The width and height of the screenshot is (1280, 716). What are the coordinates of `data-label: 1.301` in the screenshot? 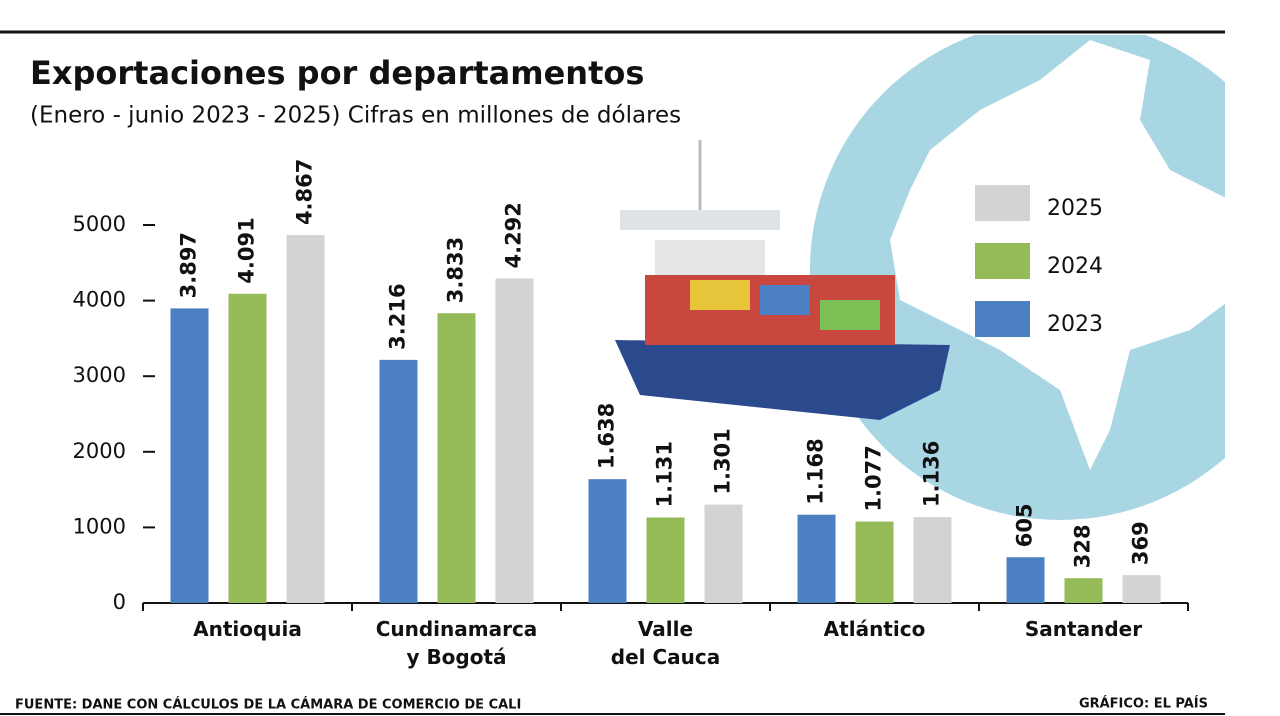 It's located at (723, 461).